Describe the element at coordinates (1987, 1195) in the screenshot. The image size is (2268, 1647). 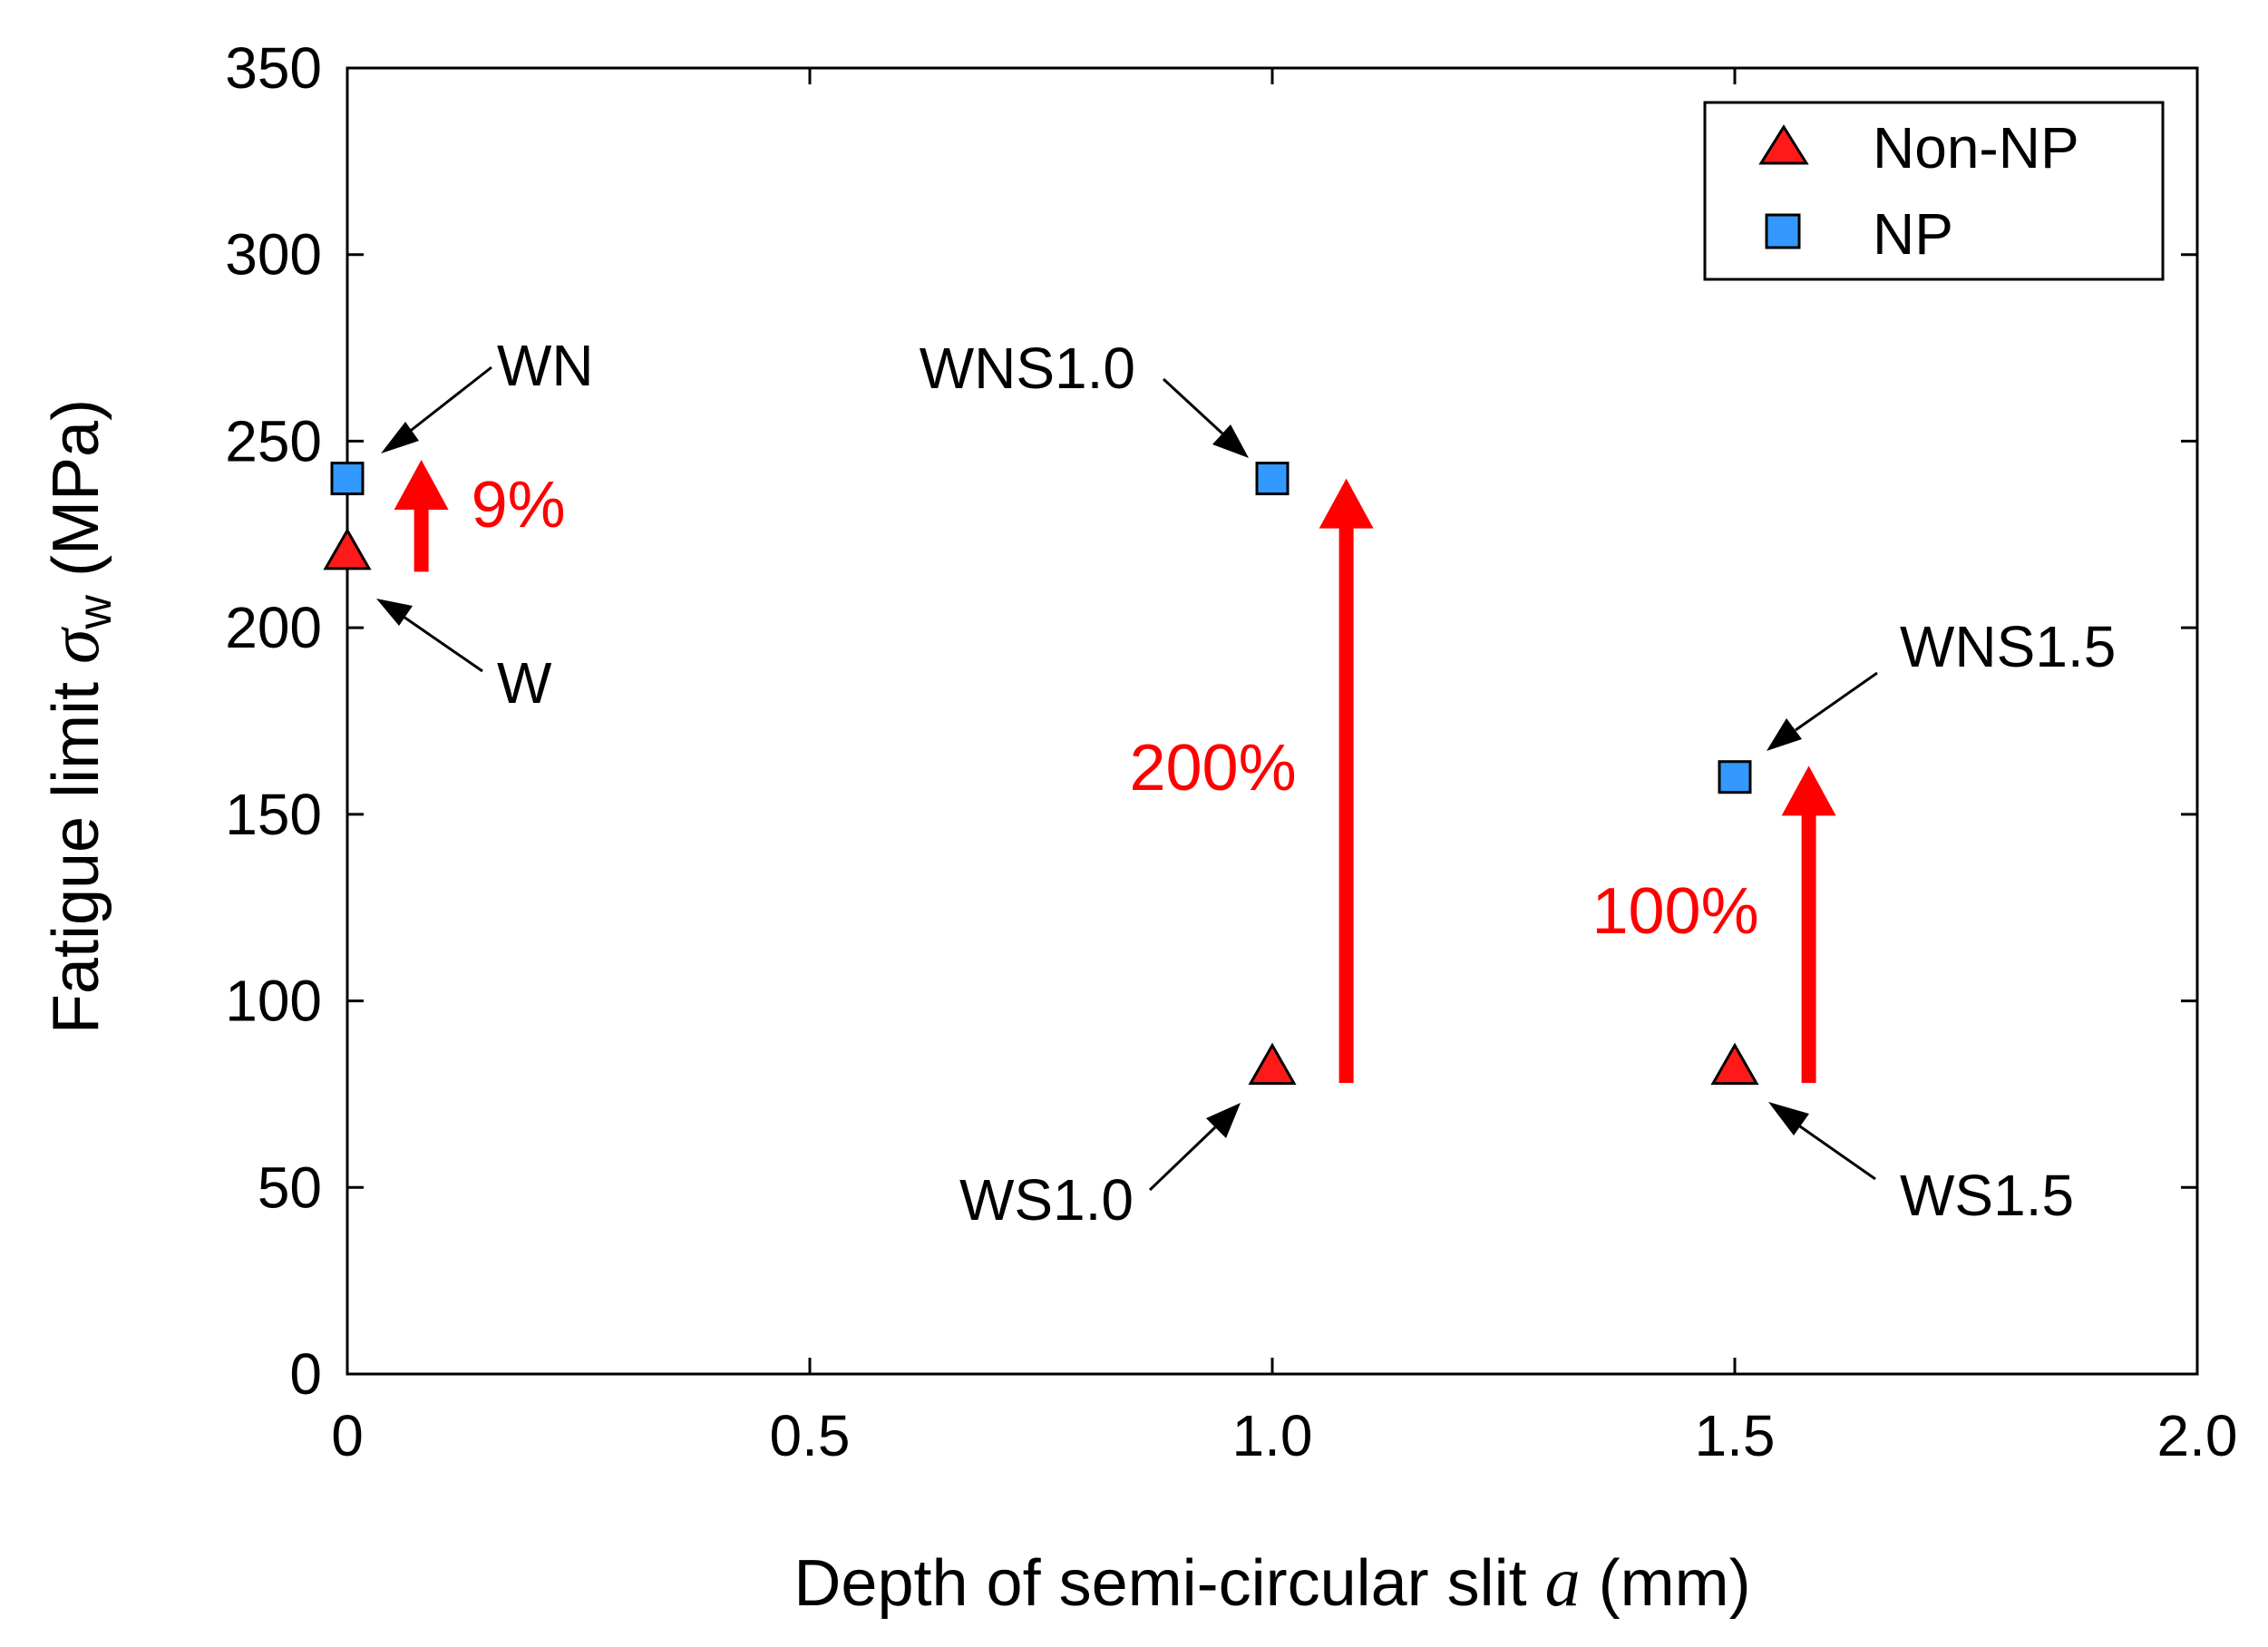
I see `annotation-label-ws15: WS1.5` at that location.